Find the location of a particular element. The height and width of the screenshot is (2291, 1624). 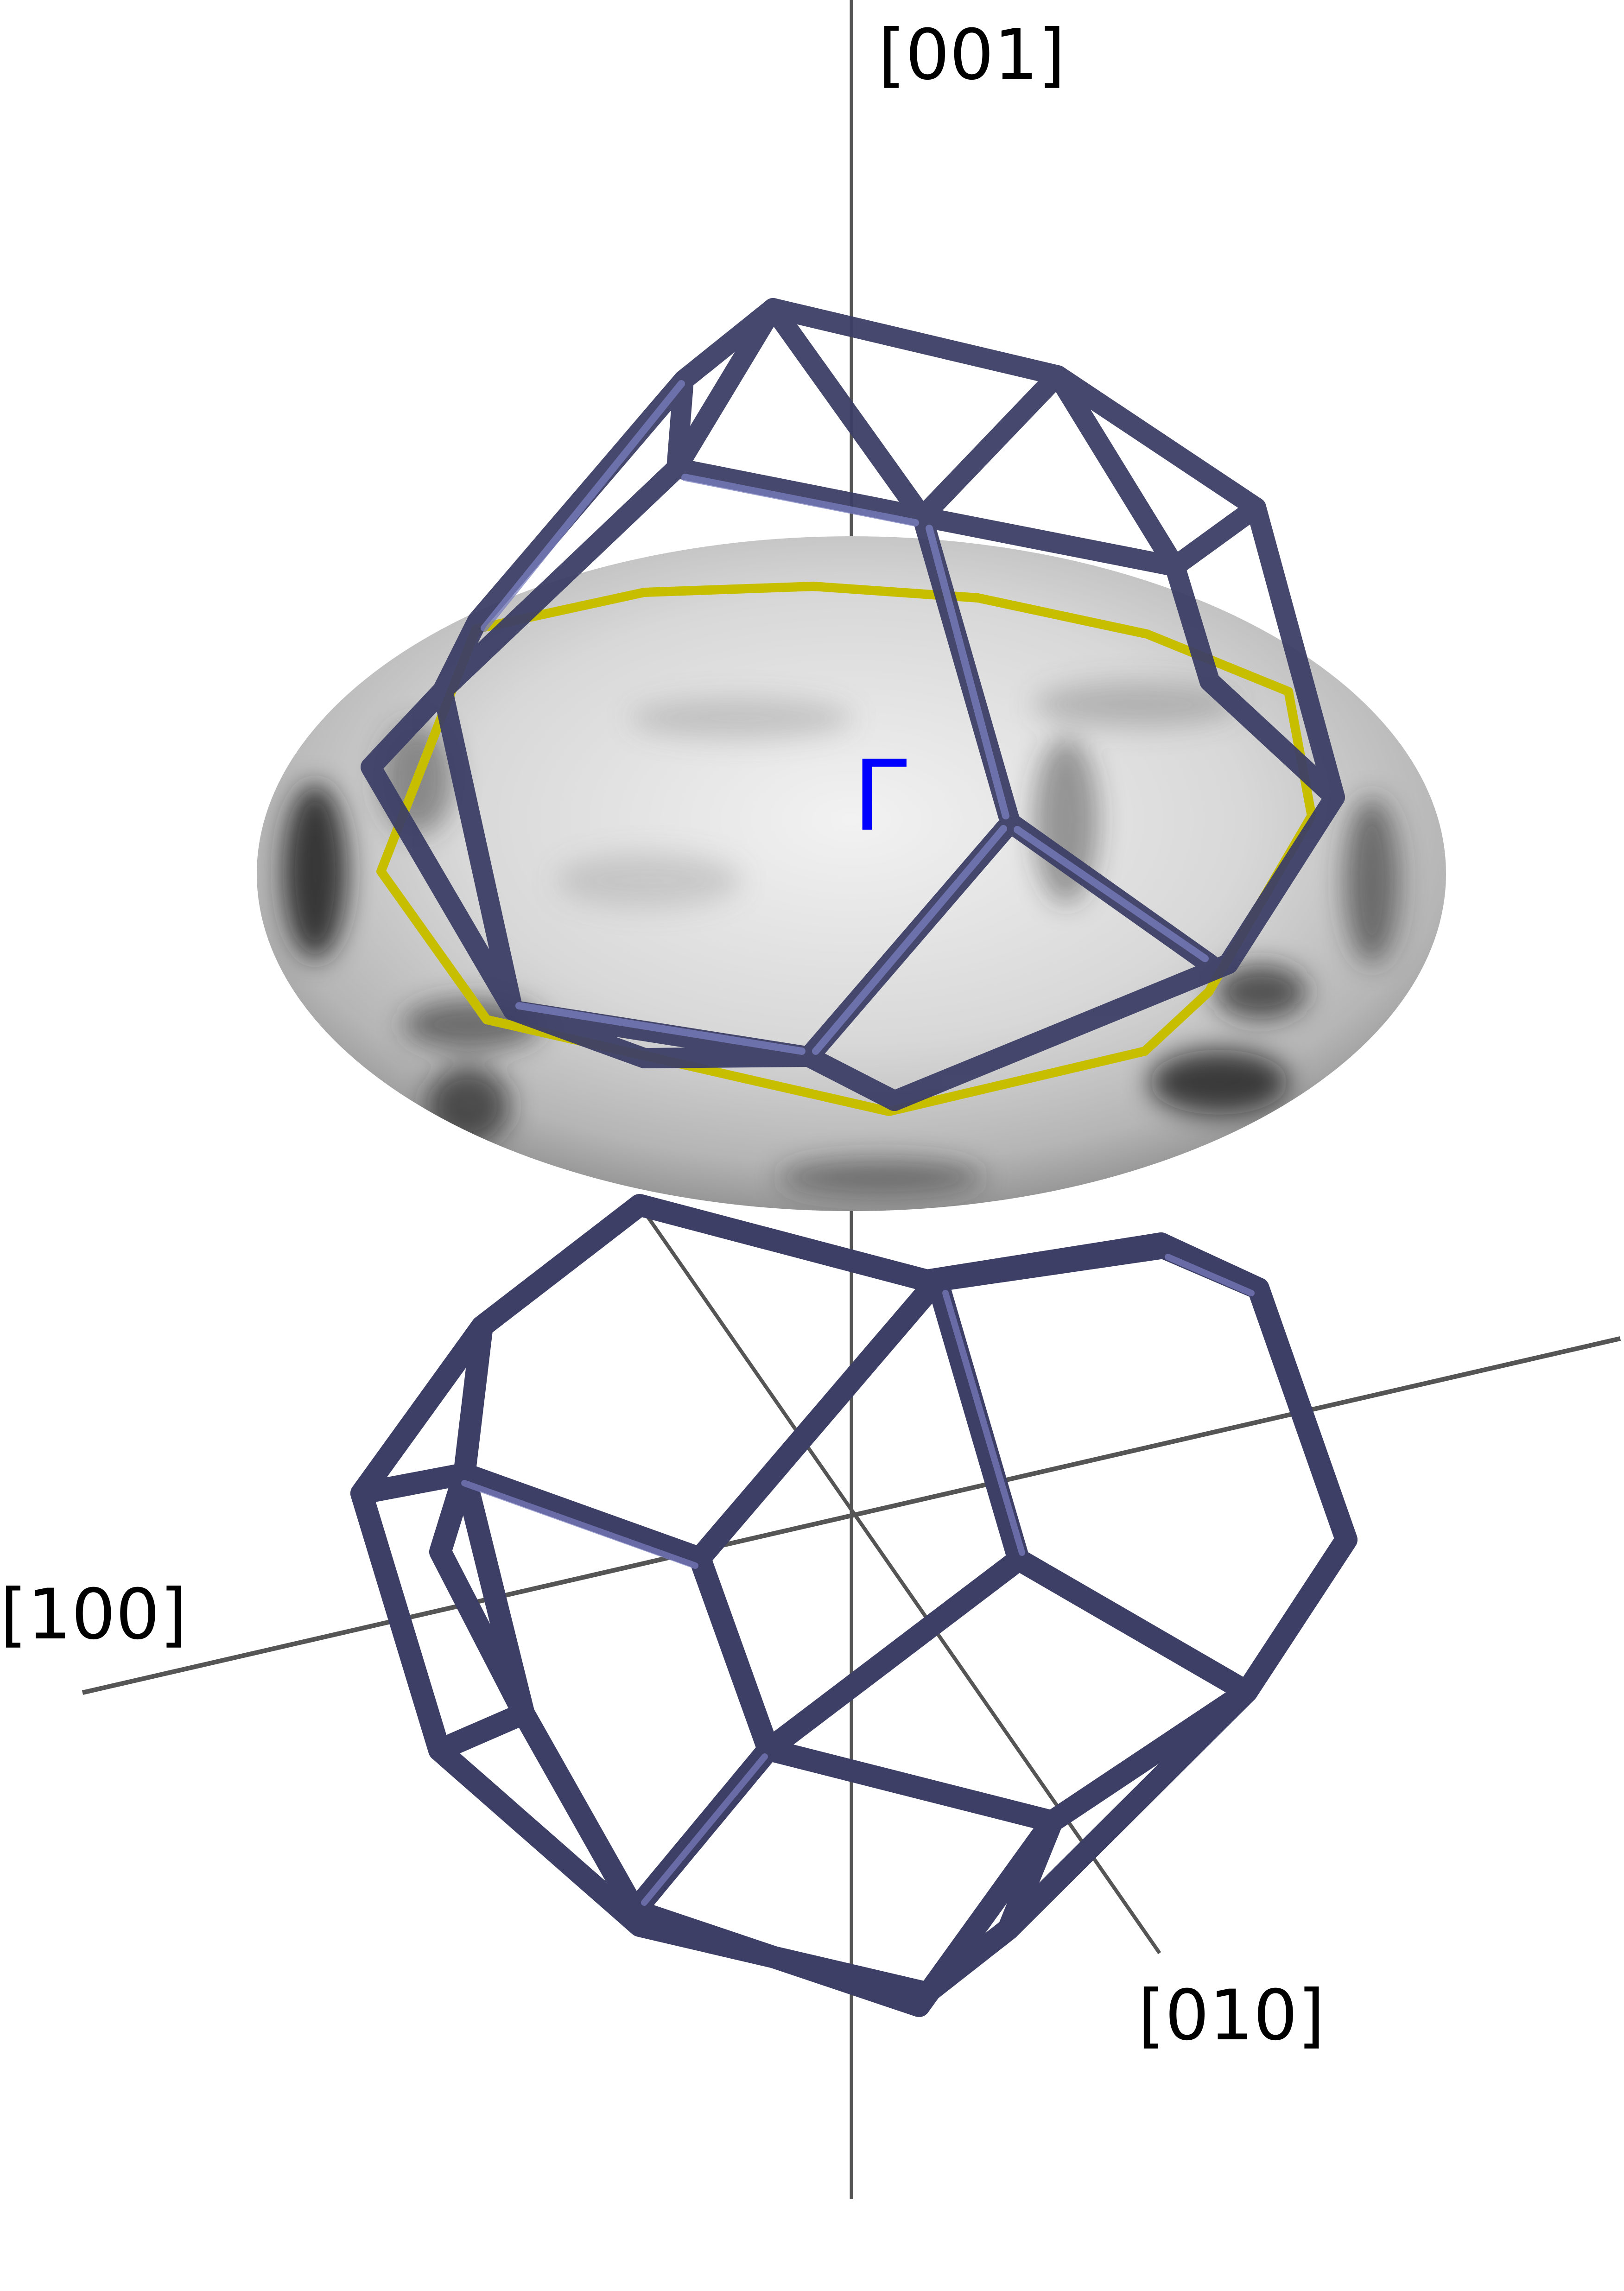

gamma-point-label: Γ is located at coordinates (880, 796).